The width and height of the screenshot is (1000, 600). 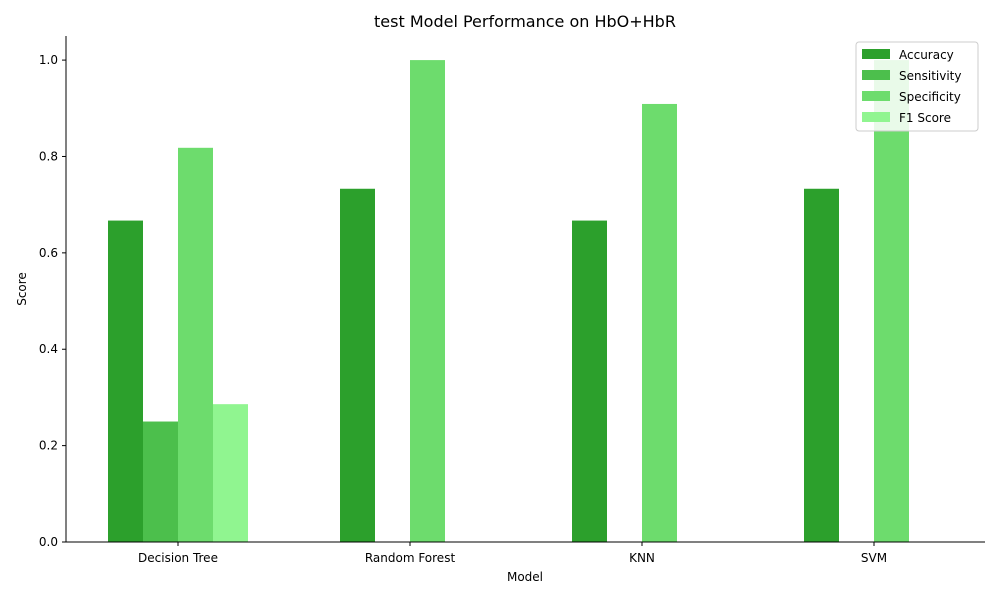 What do you see at coordinates (48, 60) in the screenshot?
I see `y-tick-label: 1.0` at bounding box center [48, 60].